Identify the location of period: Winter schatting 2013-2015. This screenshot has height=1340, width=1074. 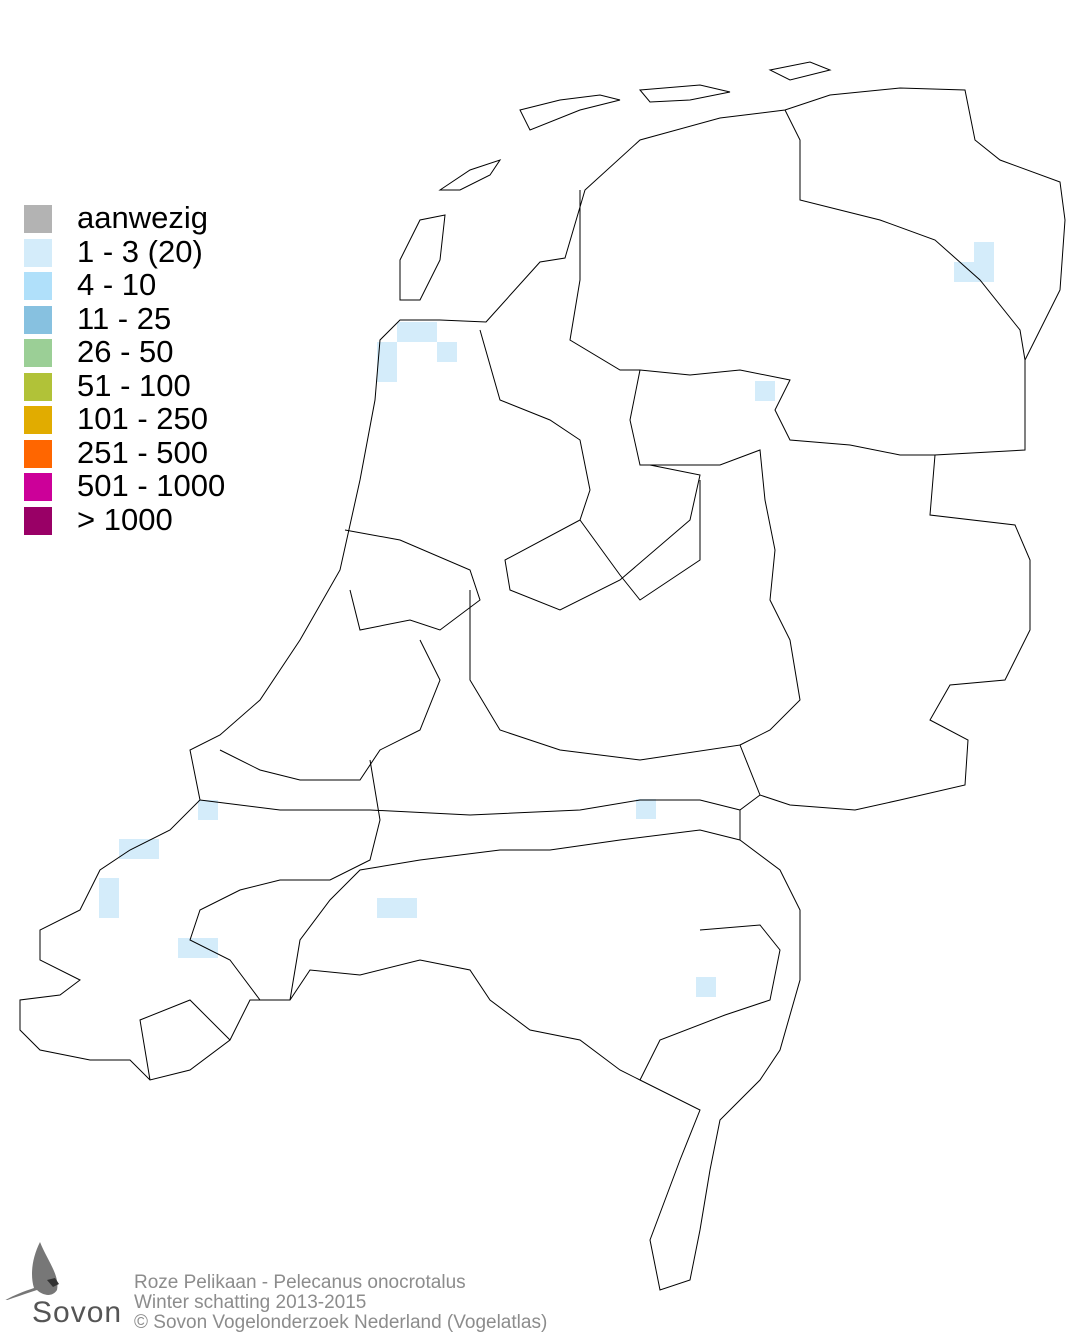
(250, 1302).